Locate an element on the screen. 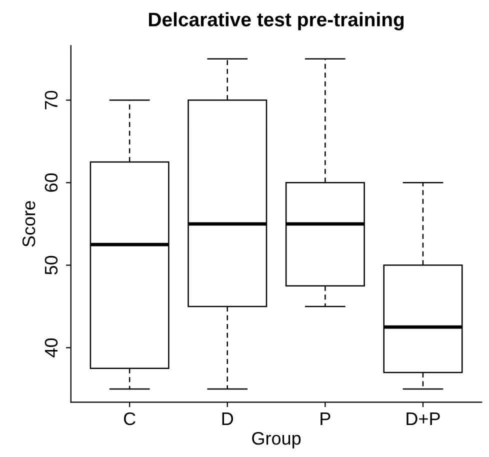 The image size is (489, 457). y-axis-title: Score is located at coordinates (29, 224).